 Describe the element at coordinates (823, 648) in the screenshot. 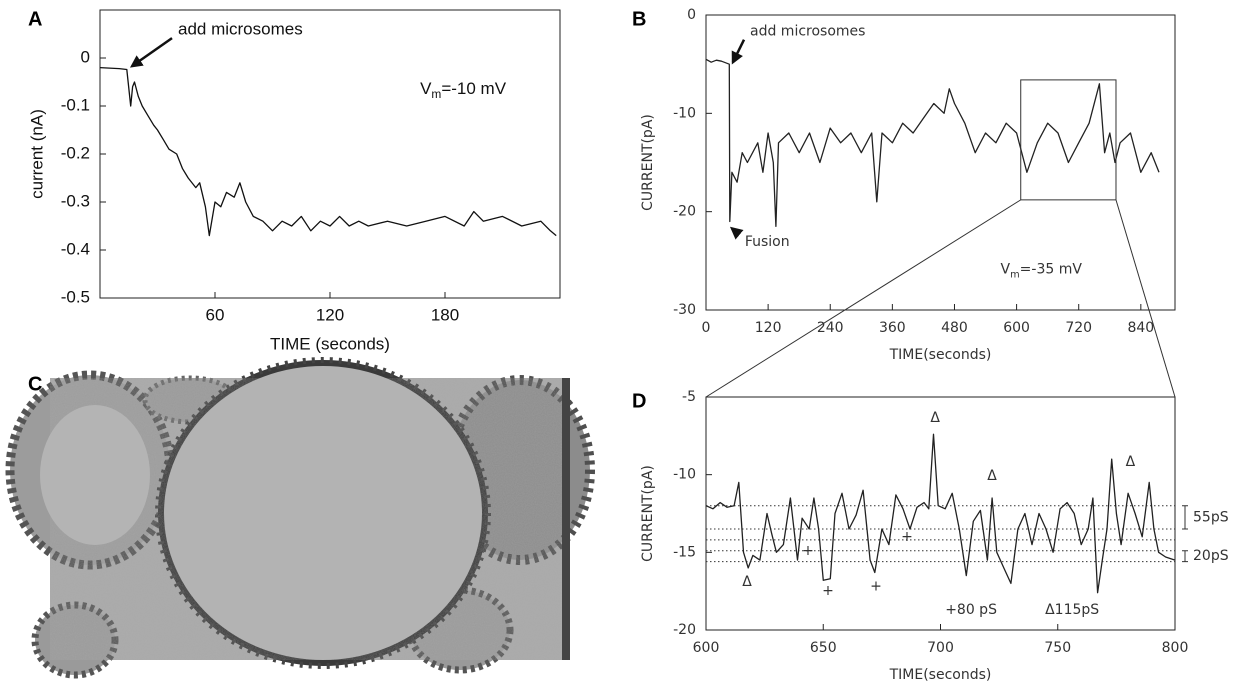

I see `x-tick-label: 650` at that location.